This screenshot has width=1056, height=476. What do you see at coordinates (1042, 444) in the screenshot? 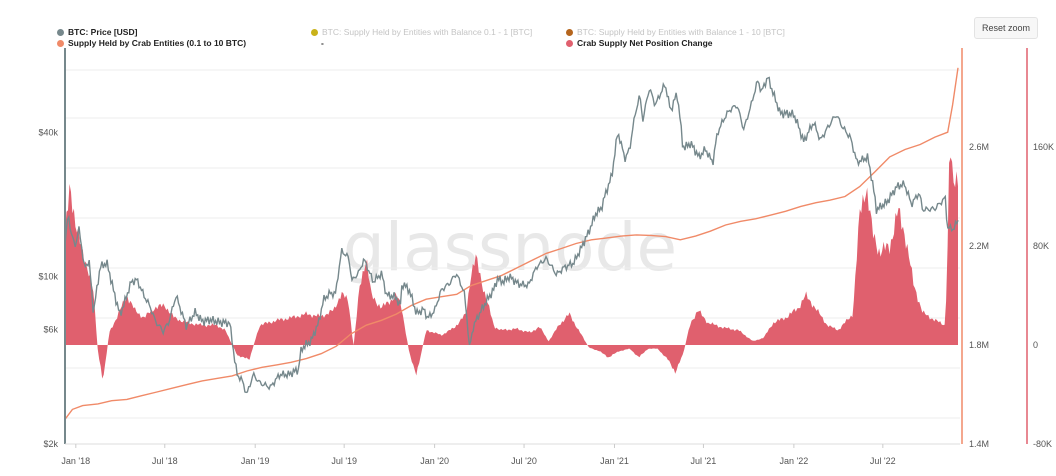
I see `net-change-tick-label: -80K` at bounding box center [1042, 444].